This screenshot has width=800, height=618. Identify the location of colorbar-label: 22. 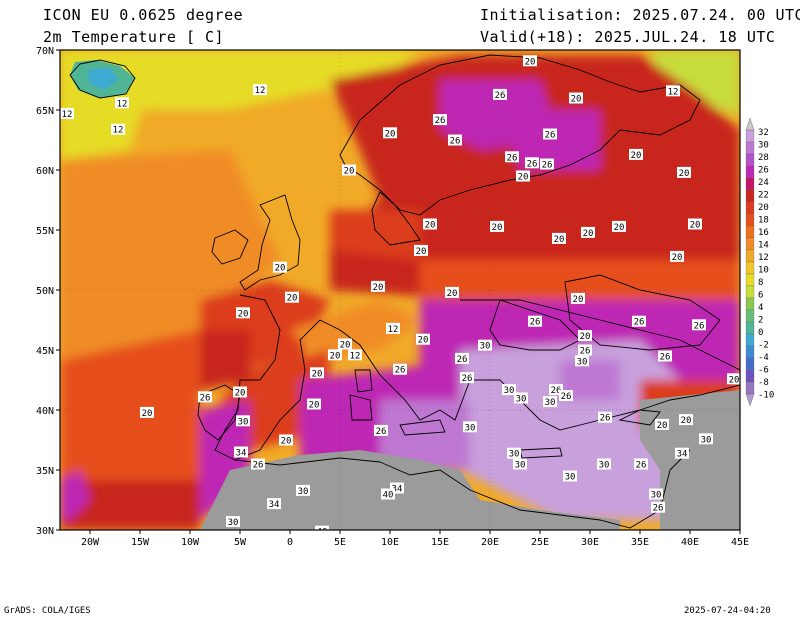
(763, 196).